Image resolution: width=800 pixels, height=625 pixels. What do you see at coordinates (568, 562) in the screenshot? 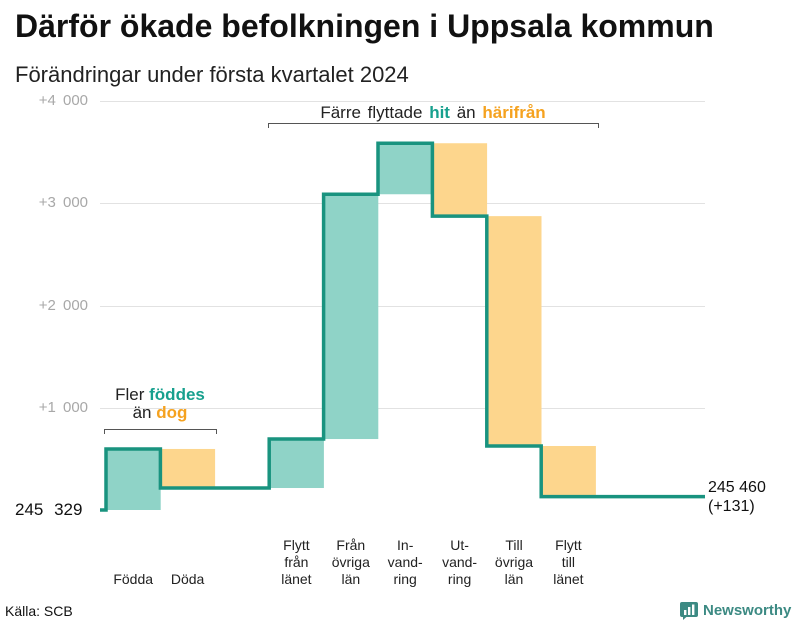
I see `category-label: Flytt till länet` at bounding box center [568, 562].